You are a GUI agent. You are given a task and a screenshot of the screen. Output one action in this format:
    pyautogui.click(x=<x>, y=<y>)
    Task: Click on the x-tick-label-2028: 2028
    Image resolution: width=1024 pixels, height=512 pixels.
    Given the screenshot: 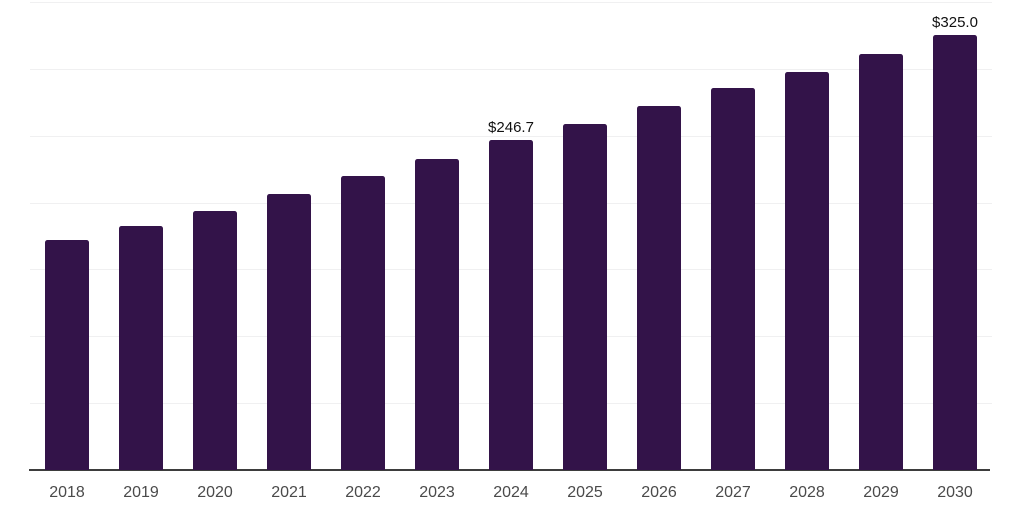 What is the action you would take?
    pyautogui.click(x=807, y=492)
    